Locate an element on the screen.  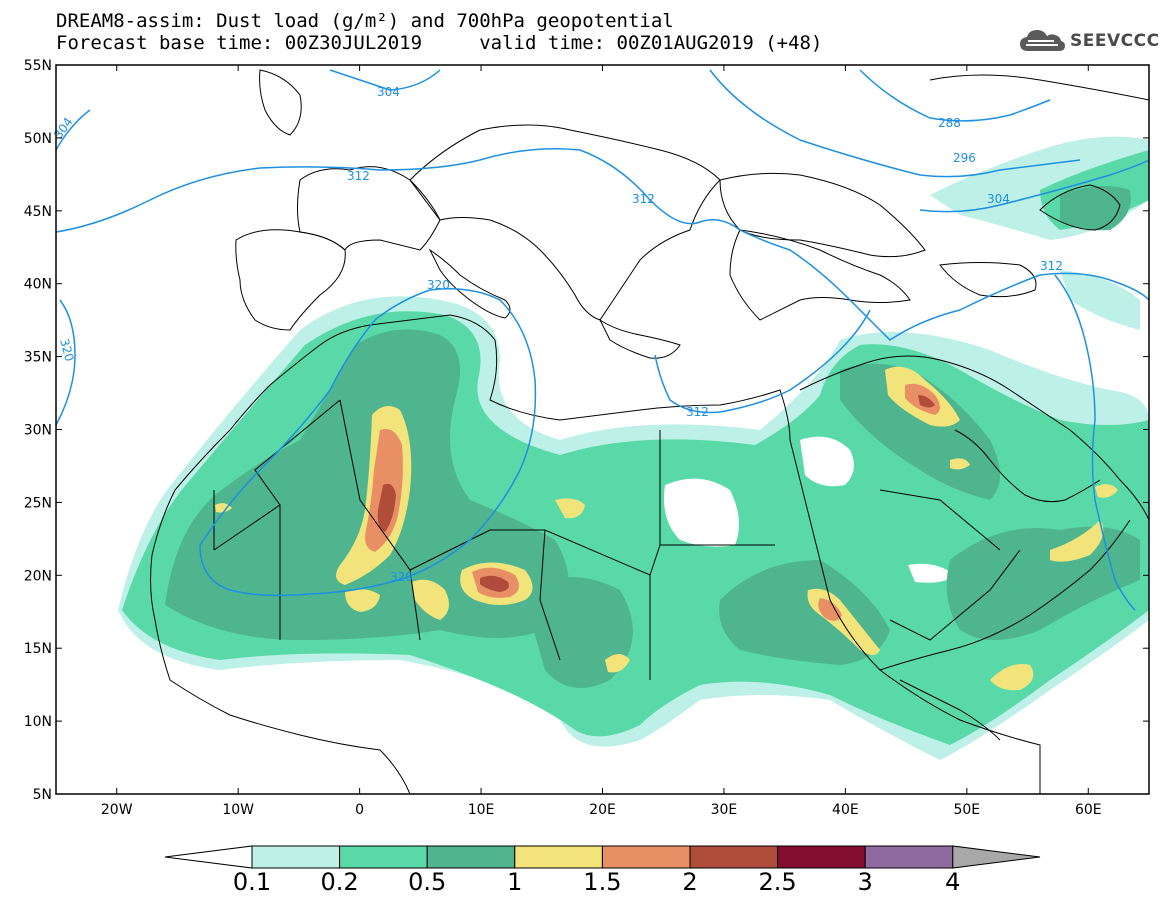
lat-tick-label: 10N is located at coordinates (38, 722).